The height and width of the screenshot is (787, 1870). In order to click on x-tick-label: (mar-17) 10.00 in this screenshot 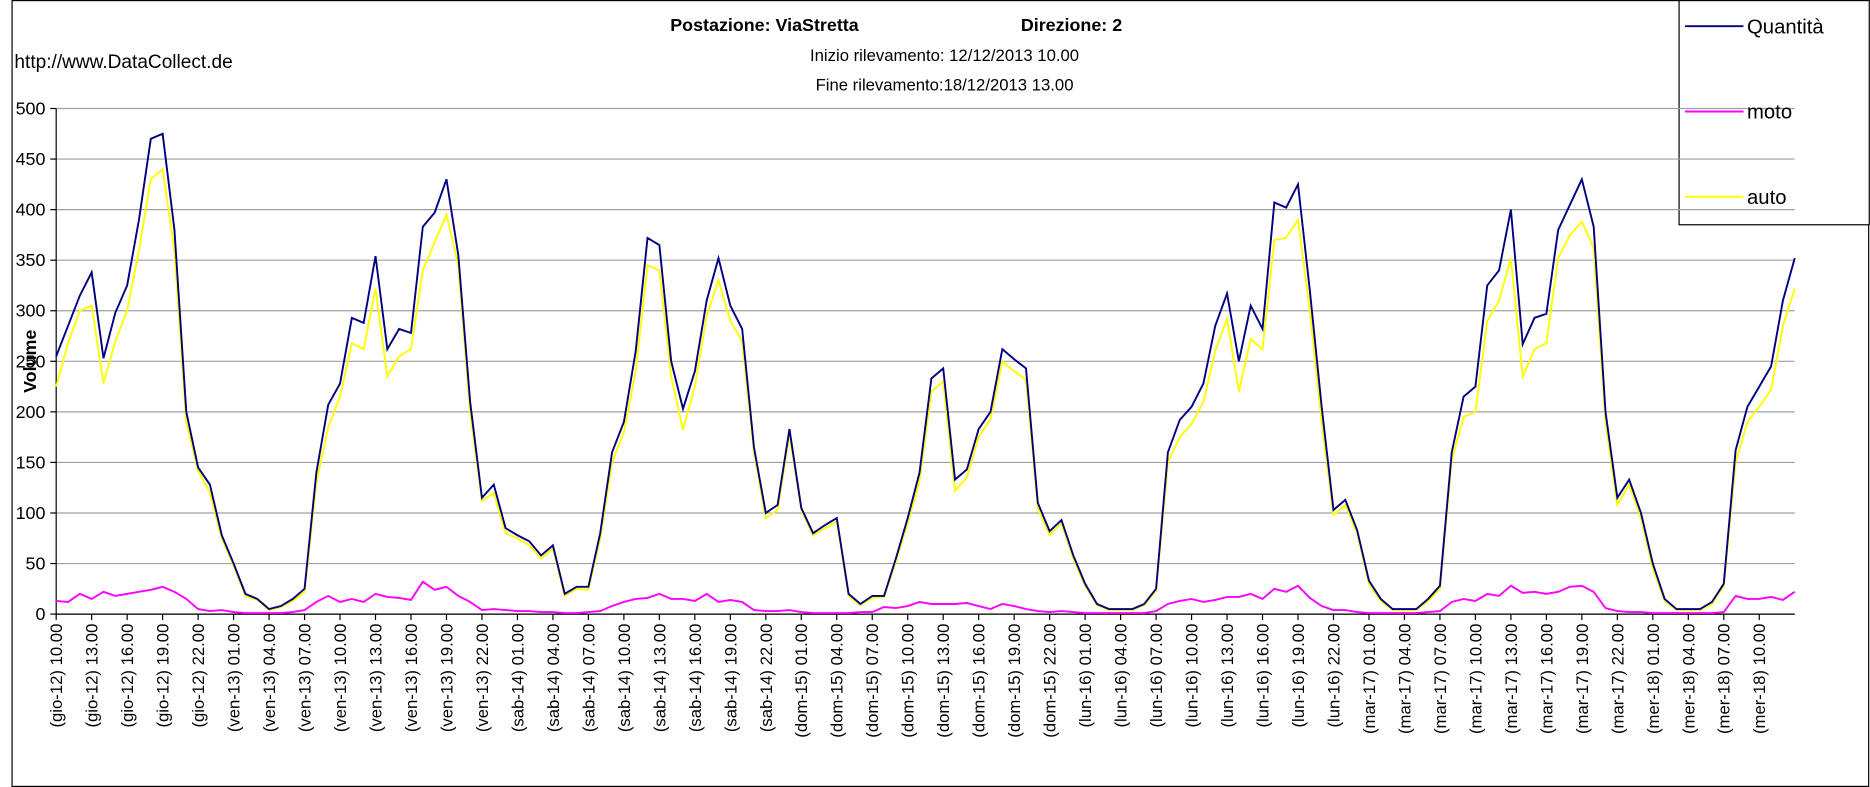, I will do `click(1475, 679)`.